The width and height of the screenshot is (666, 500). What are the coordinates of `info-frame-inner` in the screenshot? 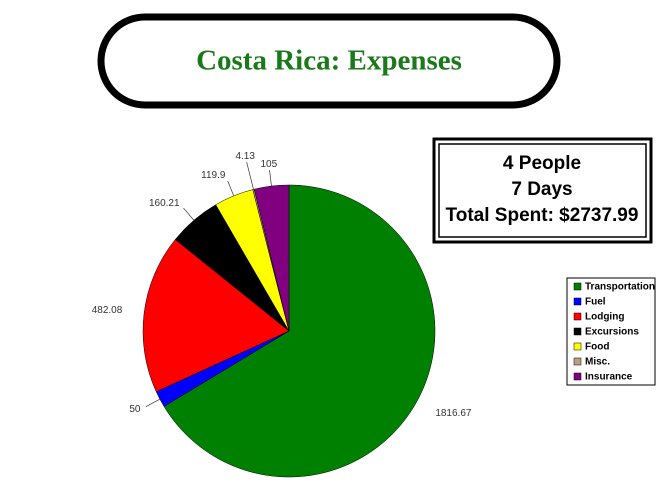 It's located at (542, 190).